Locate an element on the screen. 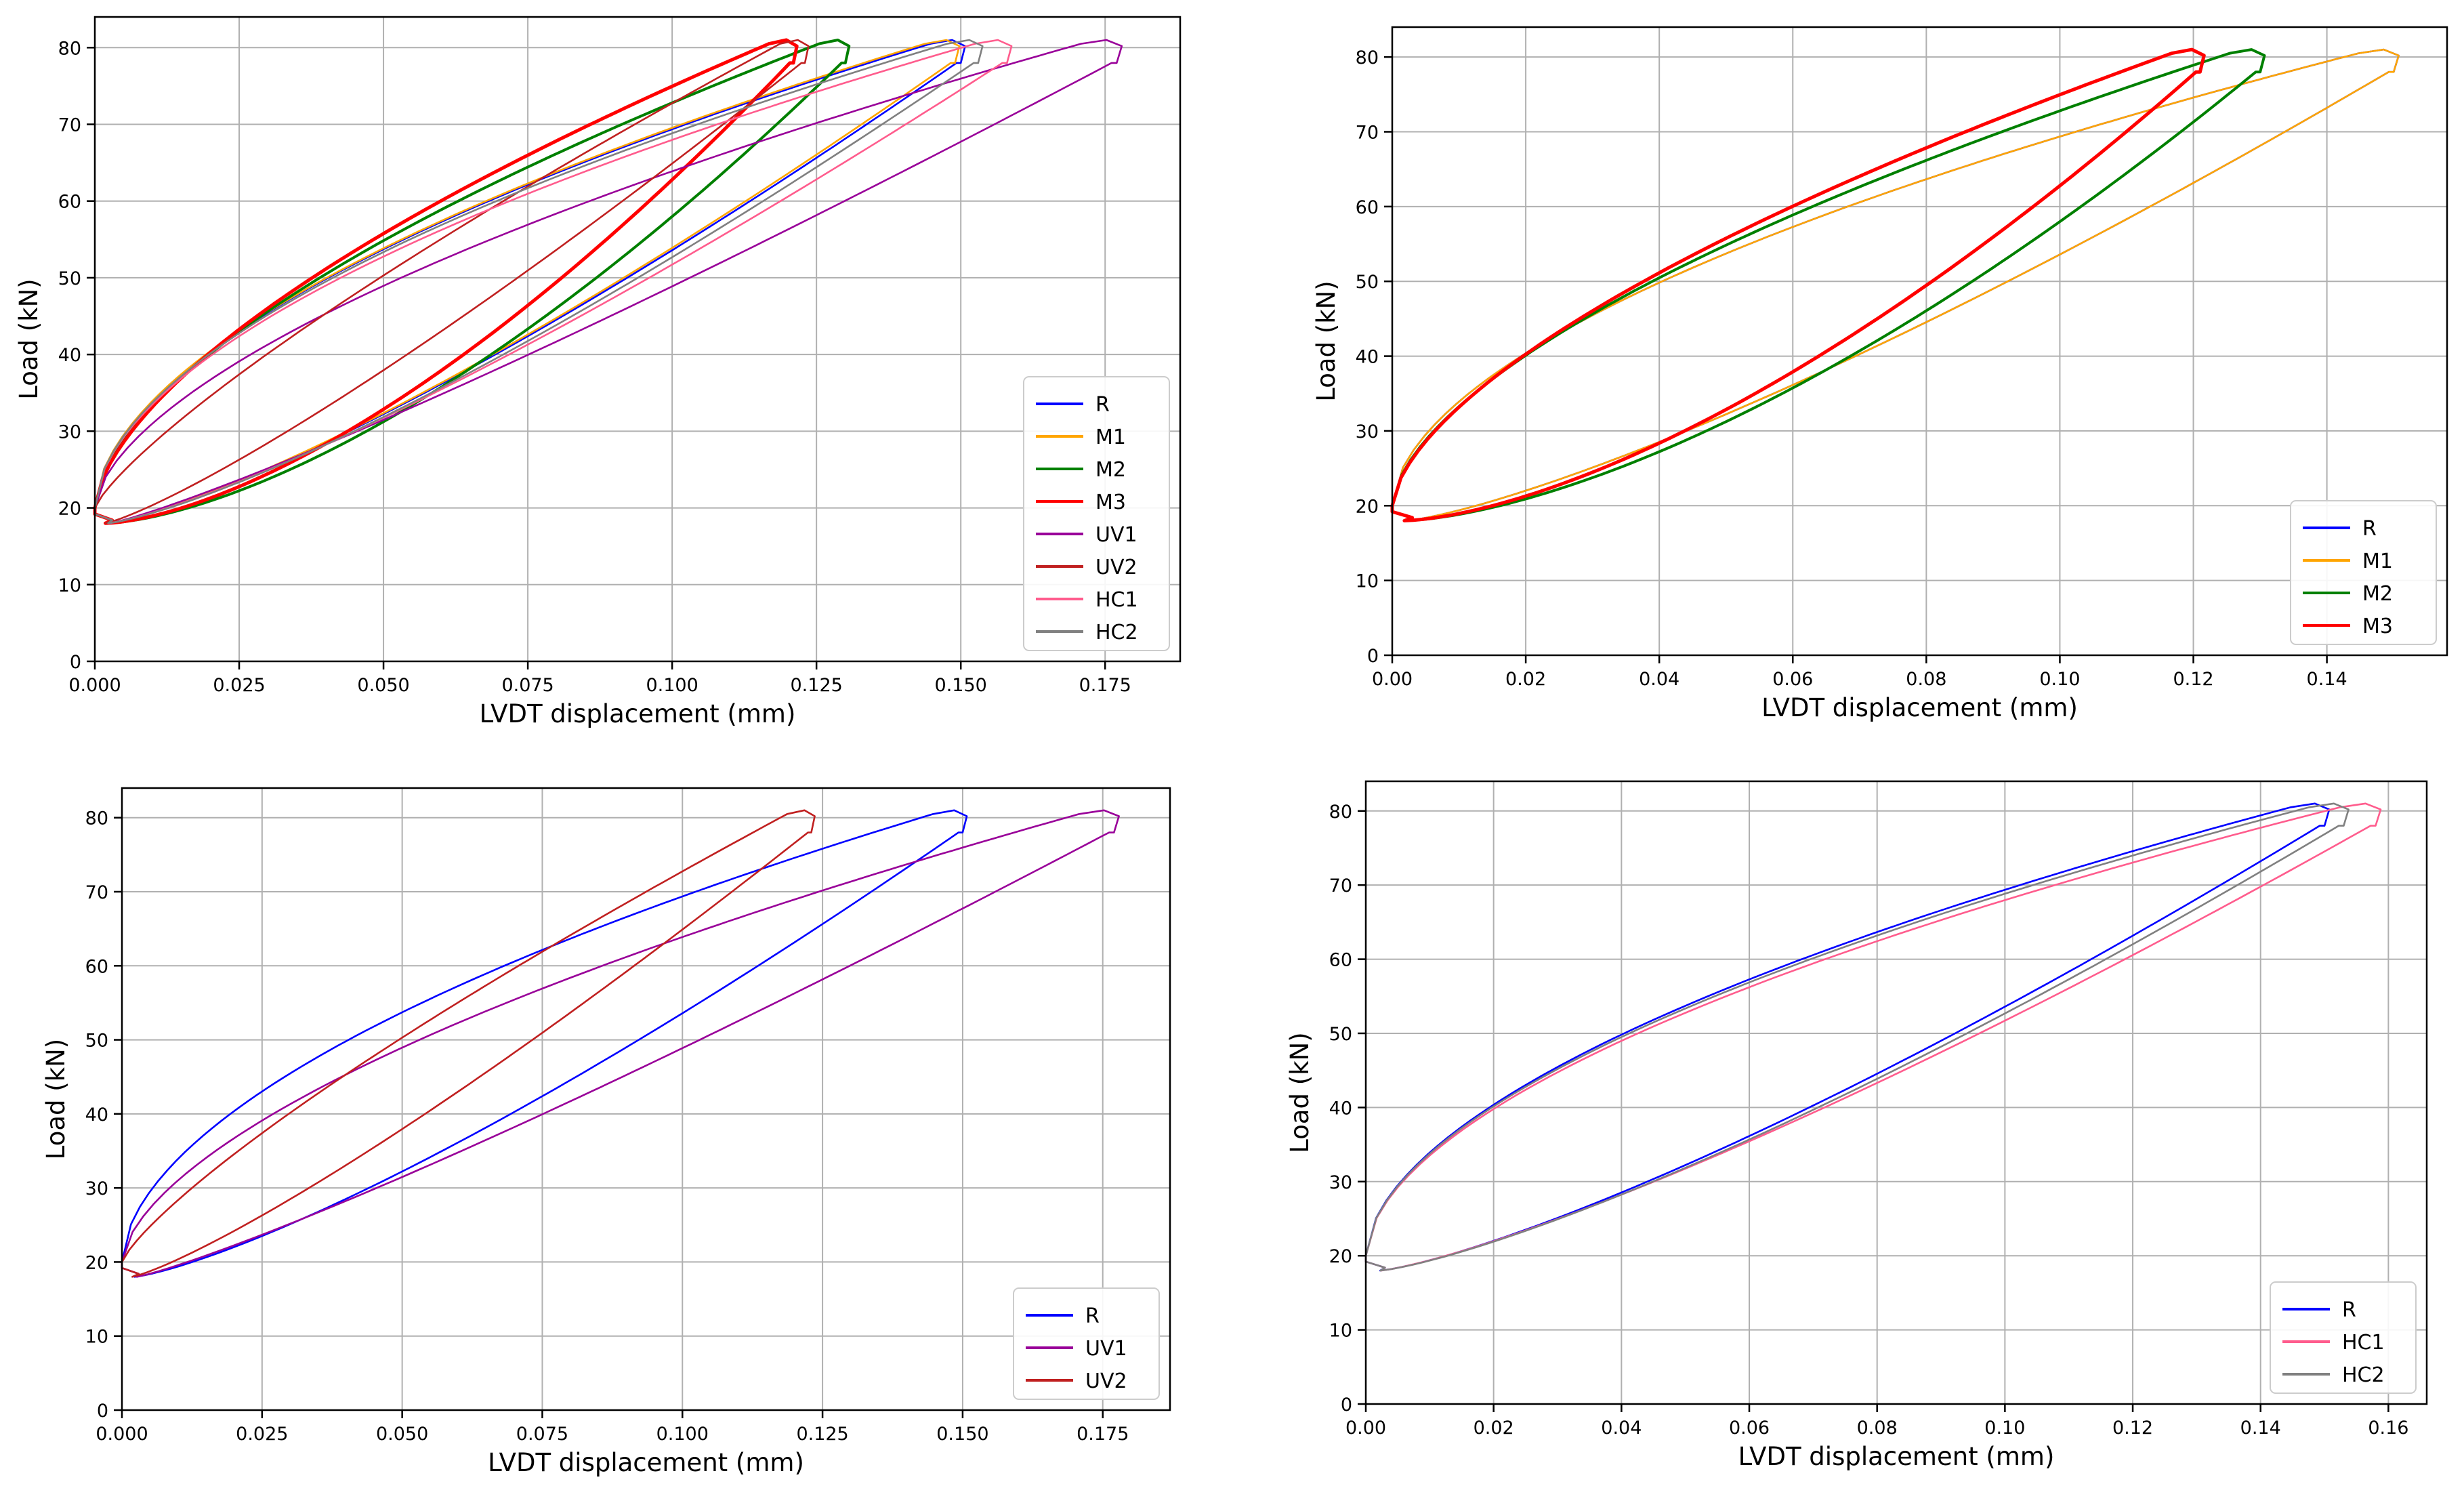 Image resolution: width=2464 pixels, height=1486 pixels. x-tick-label: 0.125 is located at coordinates (822, 1434).